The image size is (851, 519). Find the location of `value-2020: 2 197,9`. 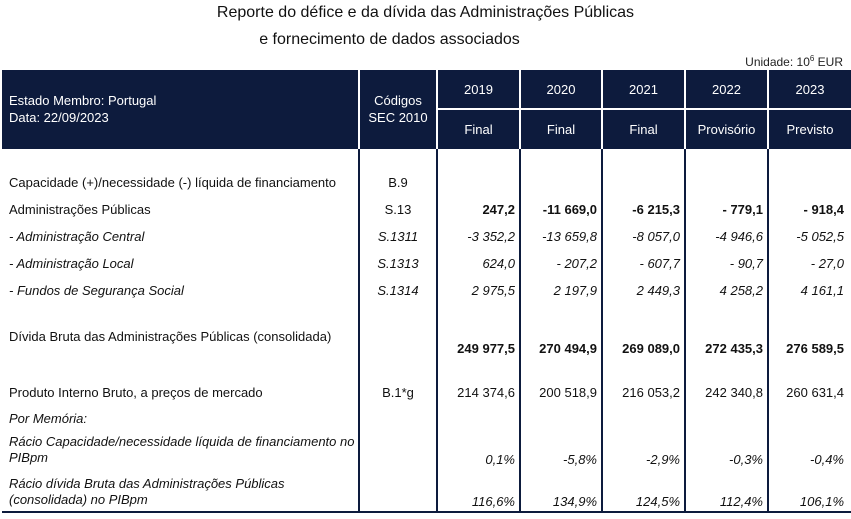

value-2020: 2 197,9 is located at coordinates (575, 290).